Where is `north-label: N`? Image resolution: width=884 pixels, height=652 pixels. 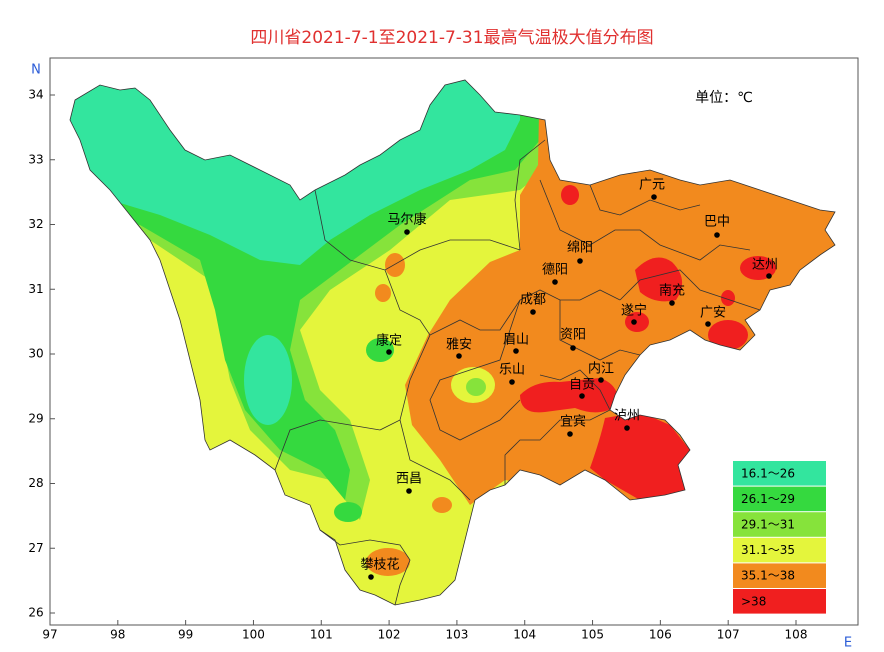 north-label: N is located at coordinates (36, 70).